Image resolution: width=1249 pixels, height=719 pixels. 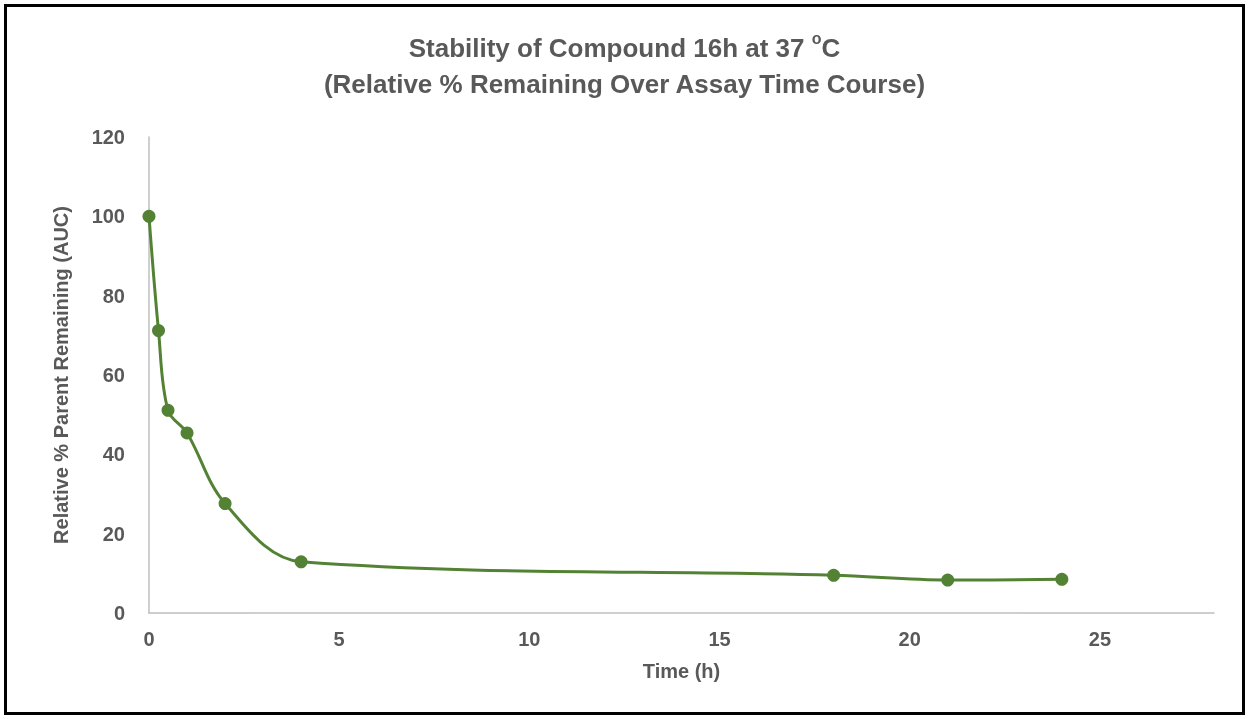 What do you see at coordinates (719, 639) in the screenshot?
I see `x-tick-label: 15` at bounding box center [719, 639].